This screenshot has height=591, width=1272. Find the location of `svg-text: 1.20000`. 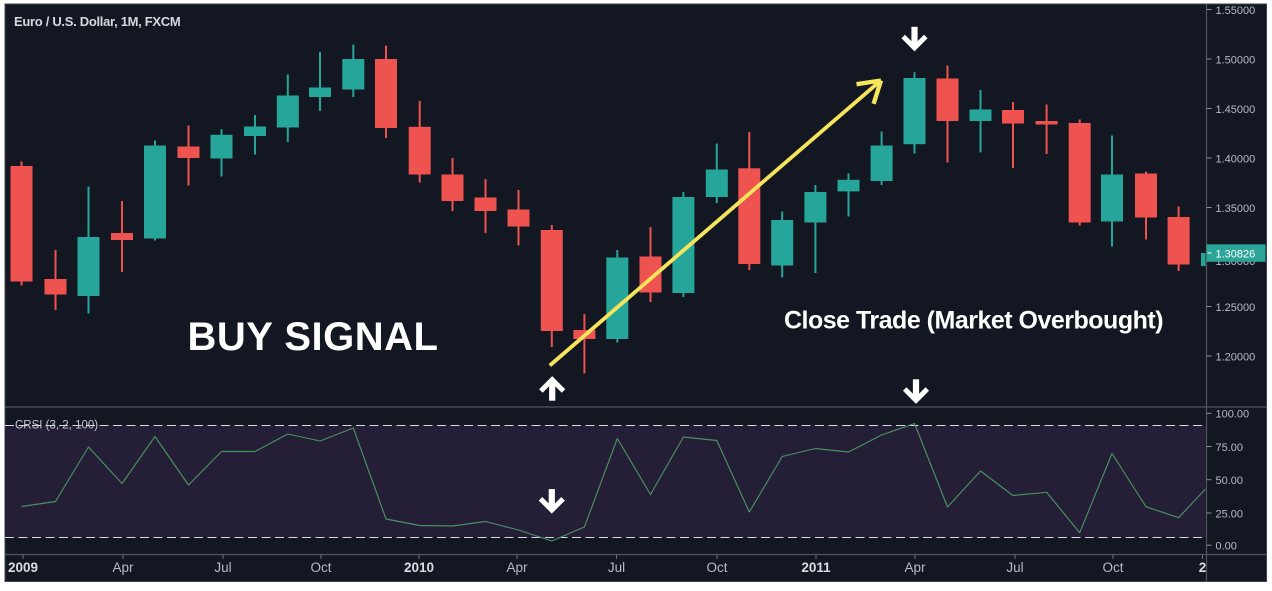

svg-text: 1.20000 is located at coordinates (1236, 357).